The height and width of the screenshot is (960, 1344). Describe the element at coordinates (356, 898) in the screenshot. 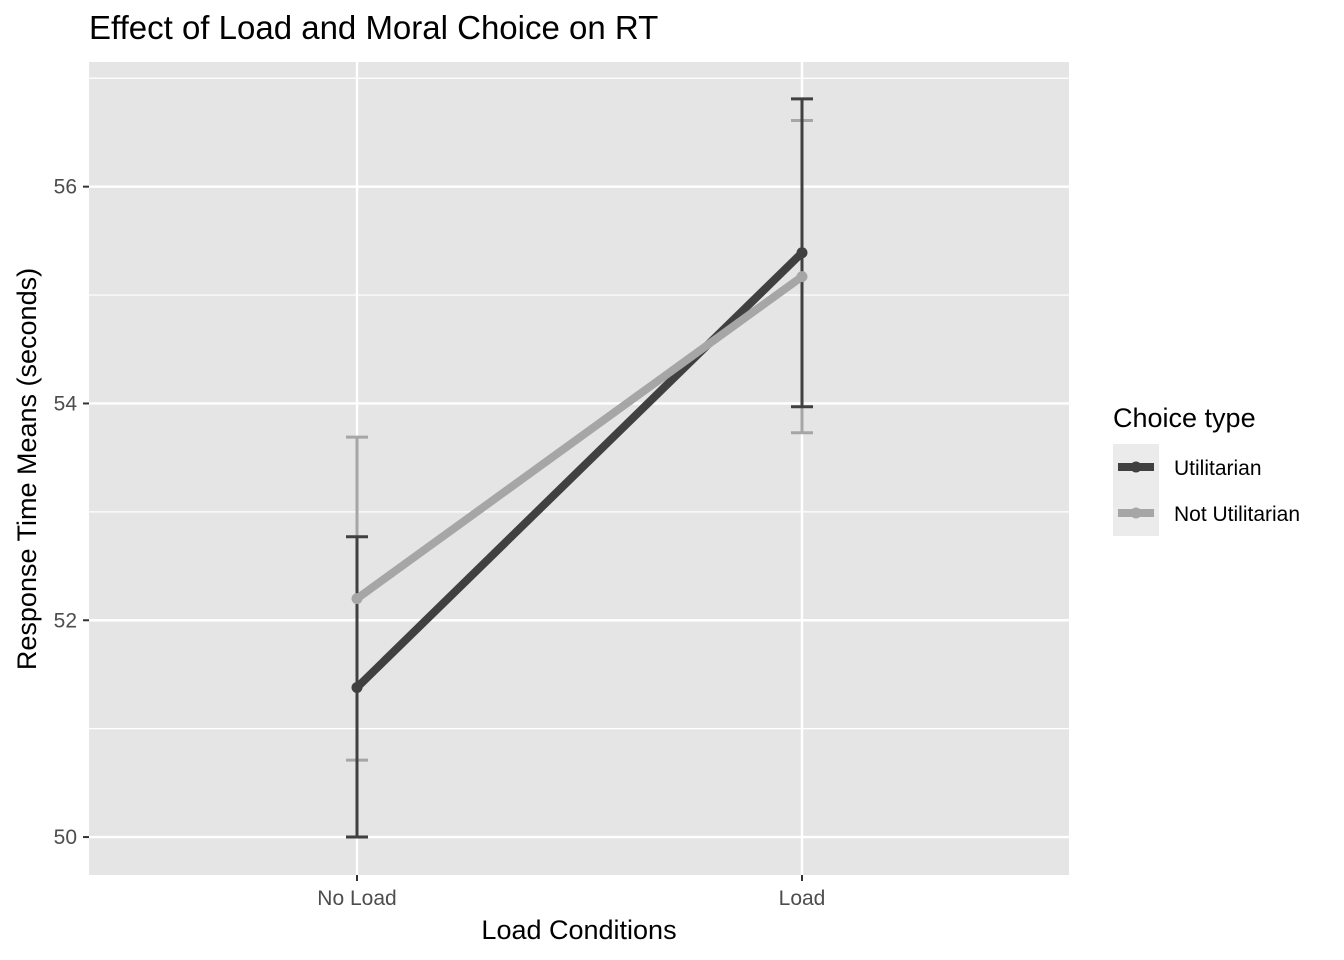

I see `x-tick-label: No Load` at that location.